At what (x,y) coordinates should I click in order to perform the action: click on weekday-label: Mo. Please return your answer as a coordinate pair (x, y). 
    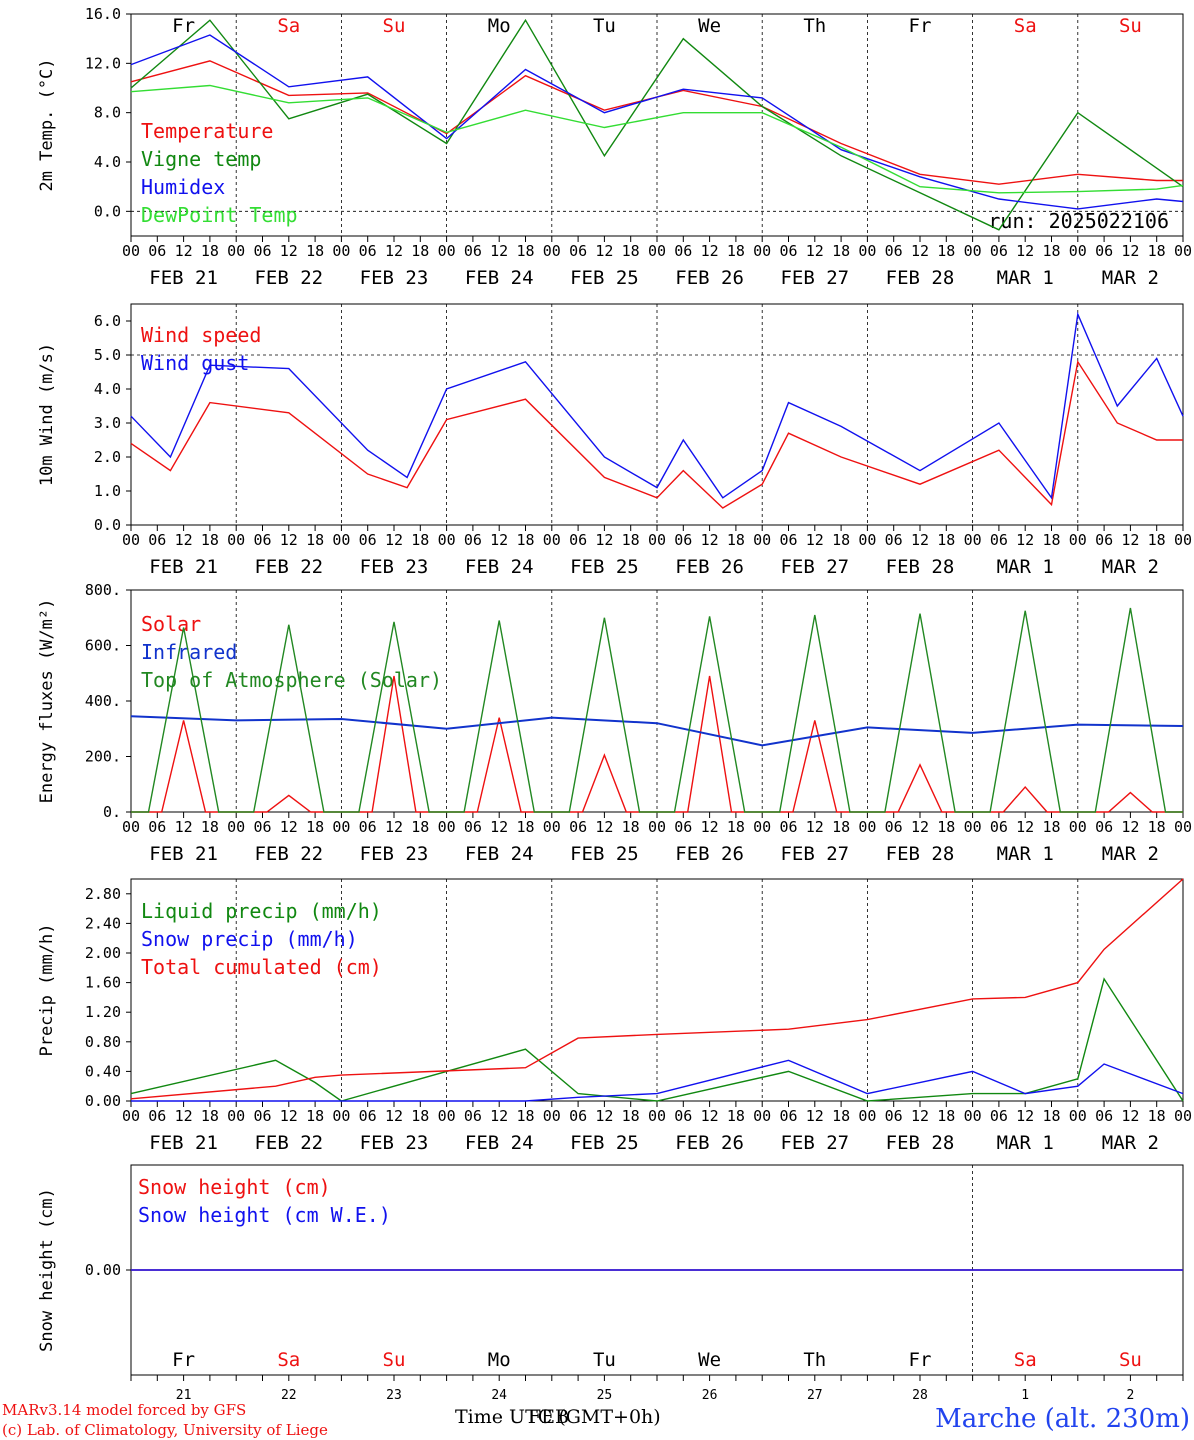
    Looking at the image, I should click on (499, 26).